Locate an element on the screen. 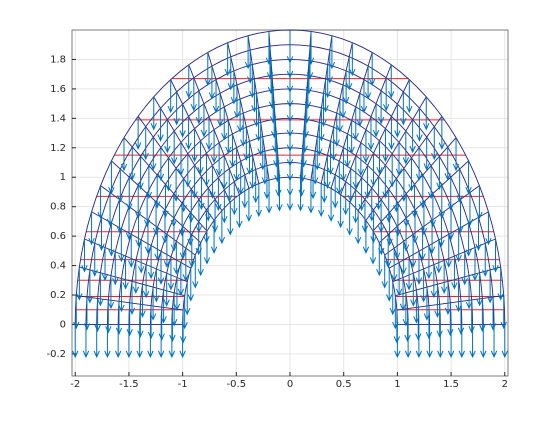 Image resolution: width=560 pixels, height=424 pixels. y-tick-label: -0.2 is located at coordinates (56, 354).